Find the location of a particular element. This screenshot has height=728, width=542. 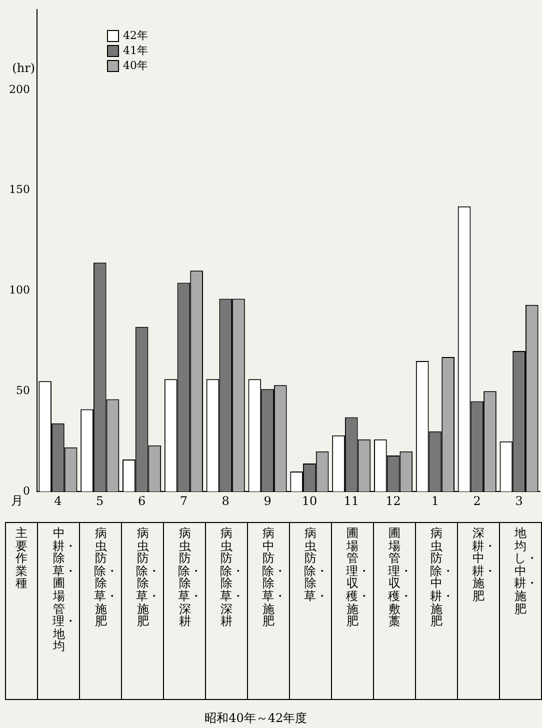

x-tick-label: 6 is located at coordinates (142, 501).